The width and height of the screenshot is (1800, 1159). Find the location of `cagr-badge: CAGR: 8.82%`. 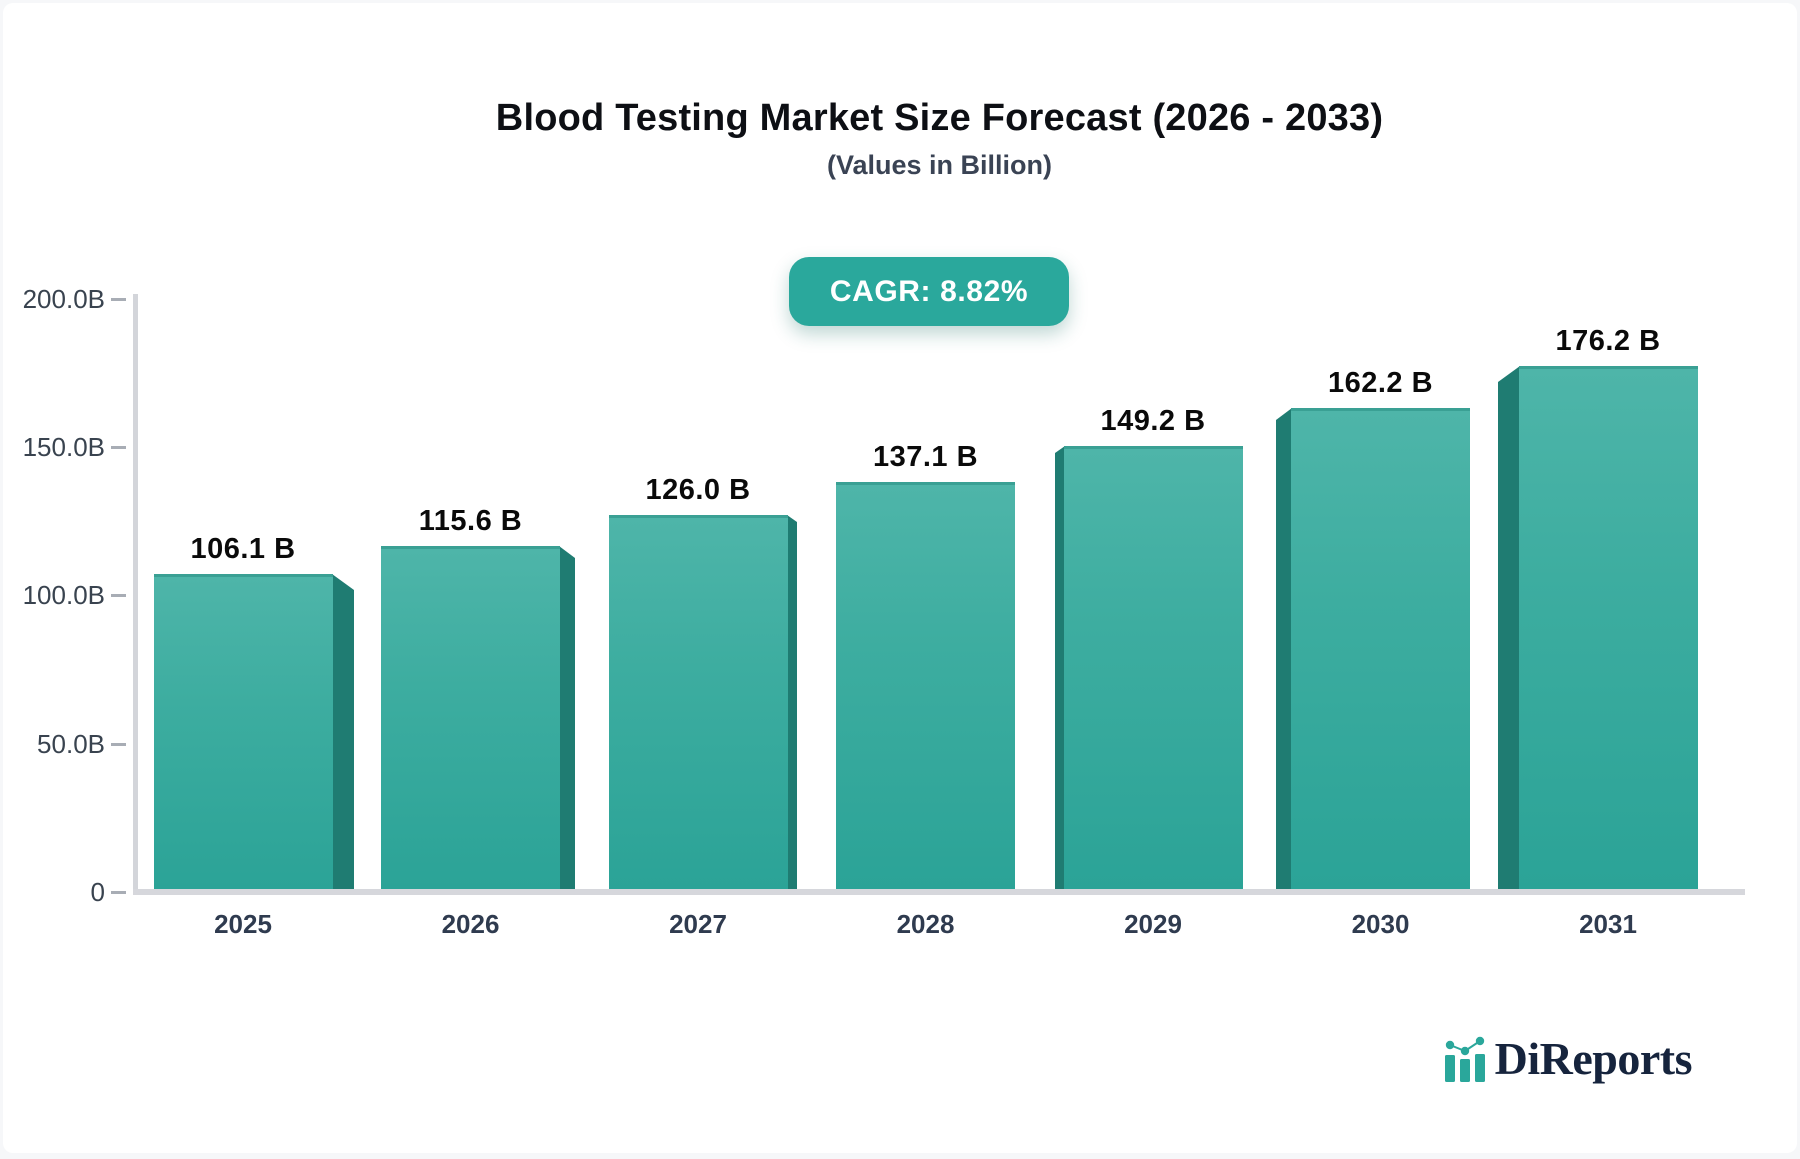

cagr-badge: CAGR: 8.82% is located at coordinates (929, 291).